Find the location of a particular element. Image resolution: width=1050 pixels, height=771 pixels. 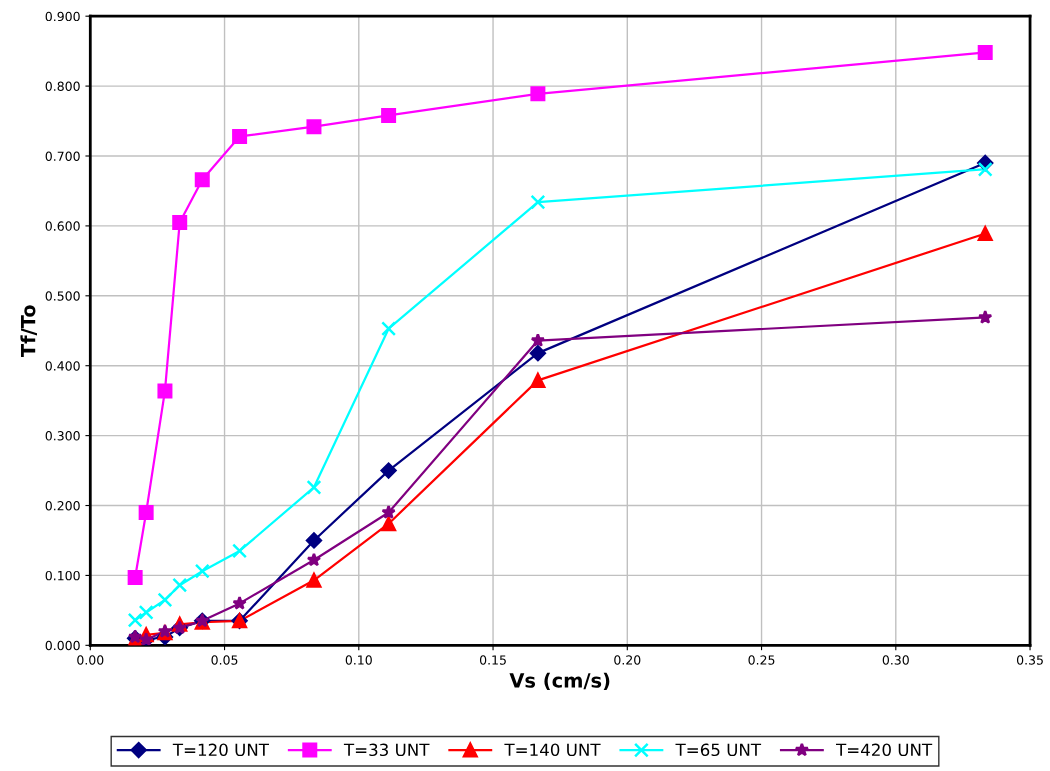

x-axis-title: Vs (cm/s) is located at coordinates (559, 681).